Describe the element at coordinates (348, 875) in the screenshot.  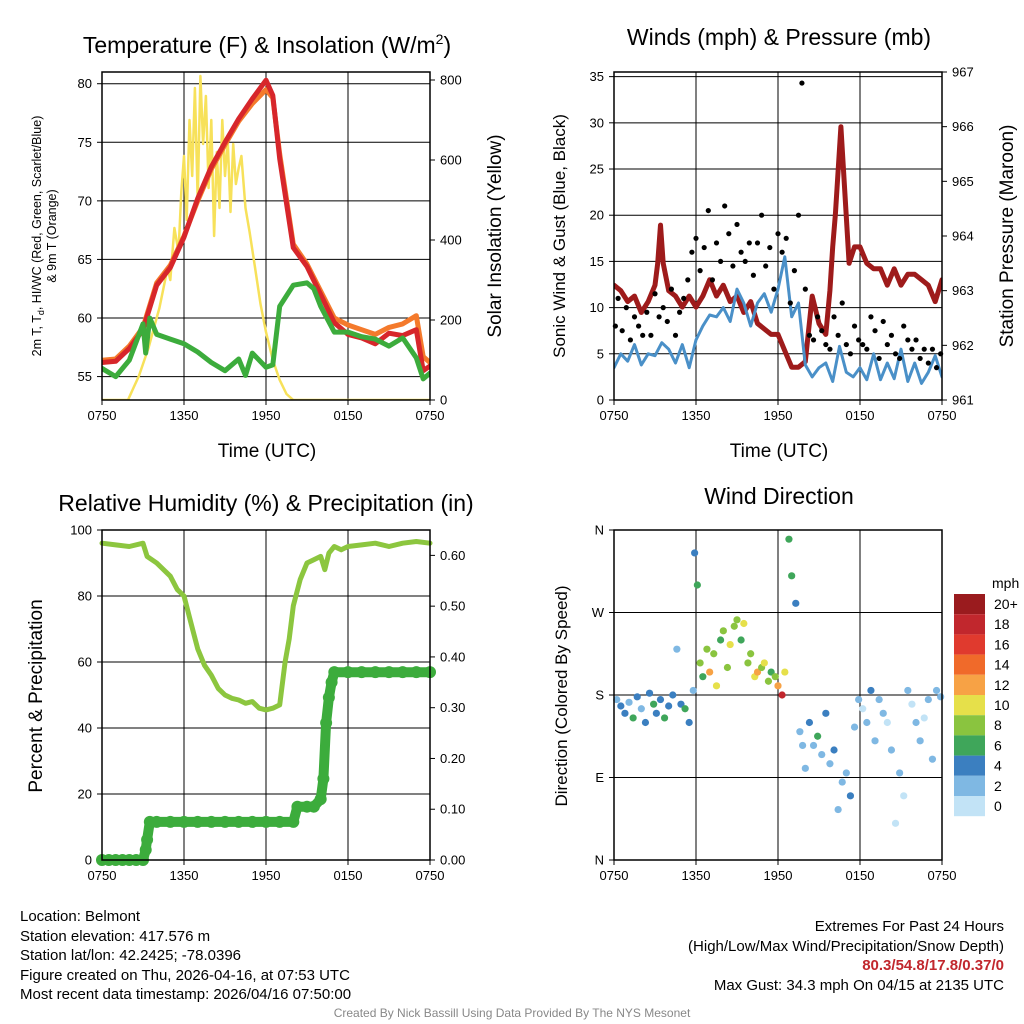
I see `humidity-x-tick-label: 0150` at that location.